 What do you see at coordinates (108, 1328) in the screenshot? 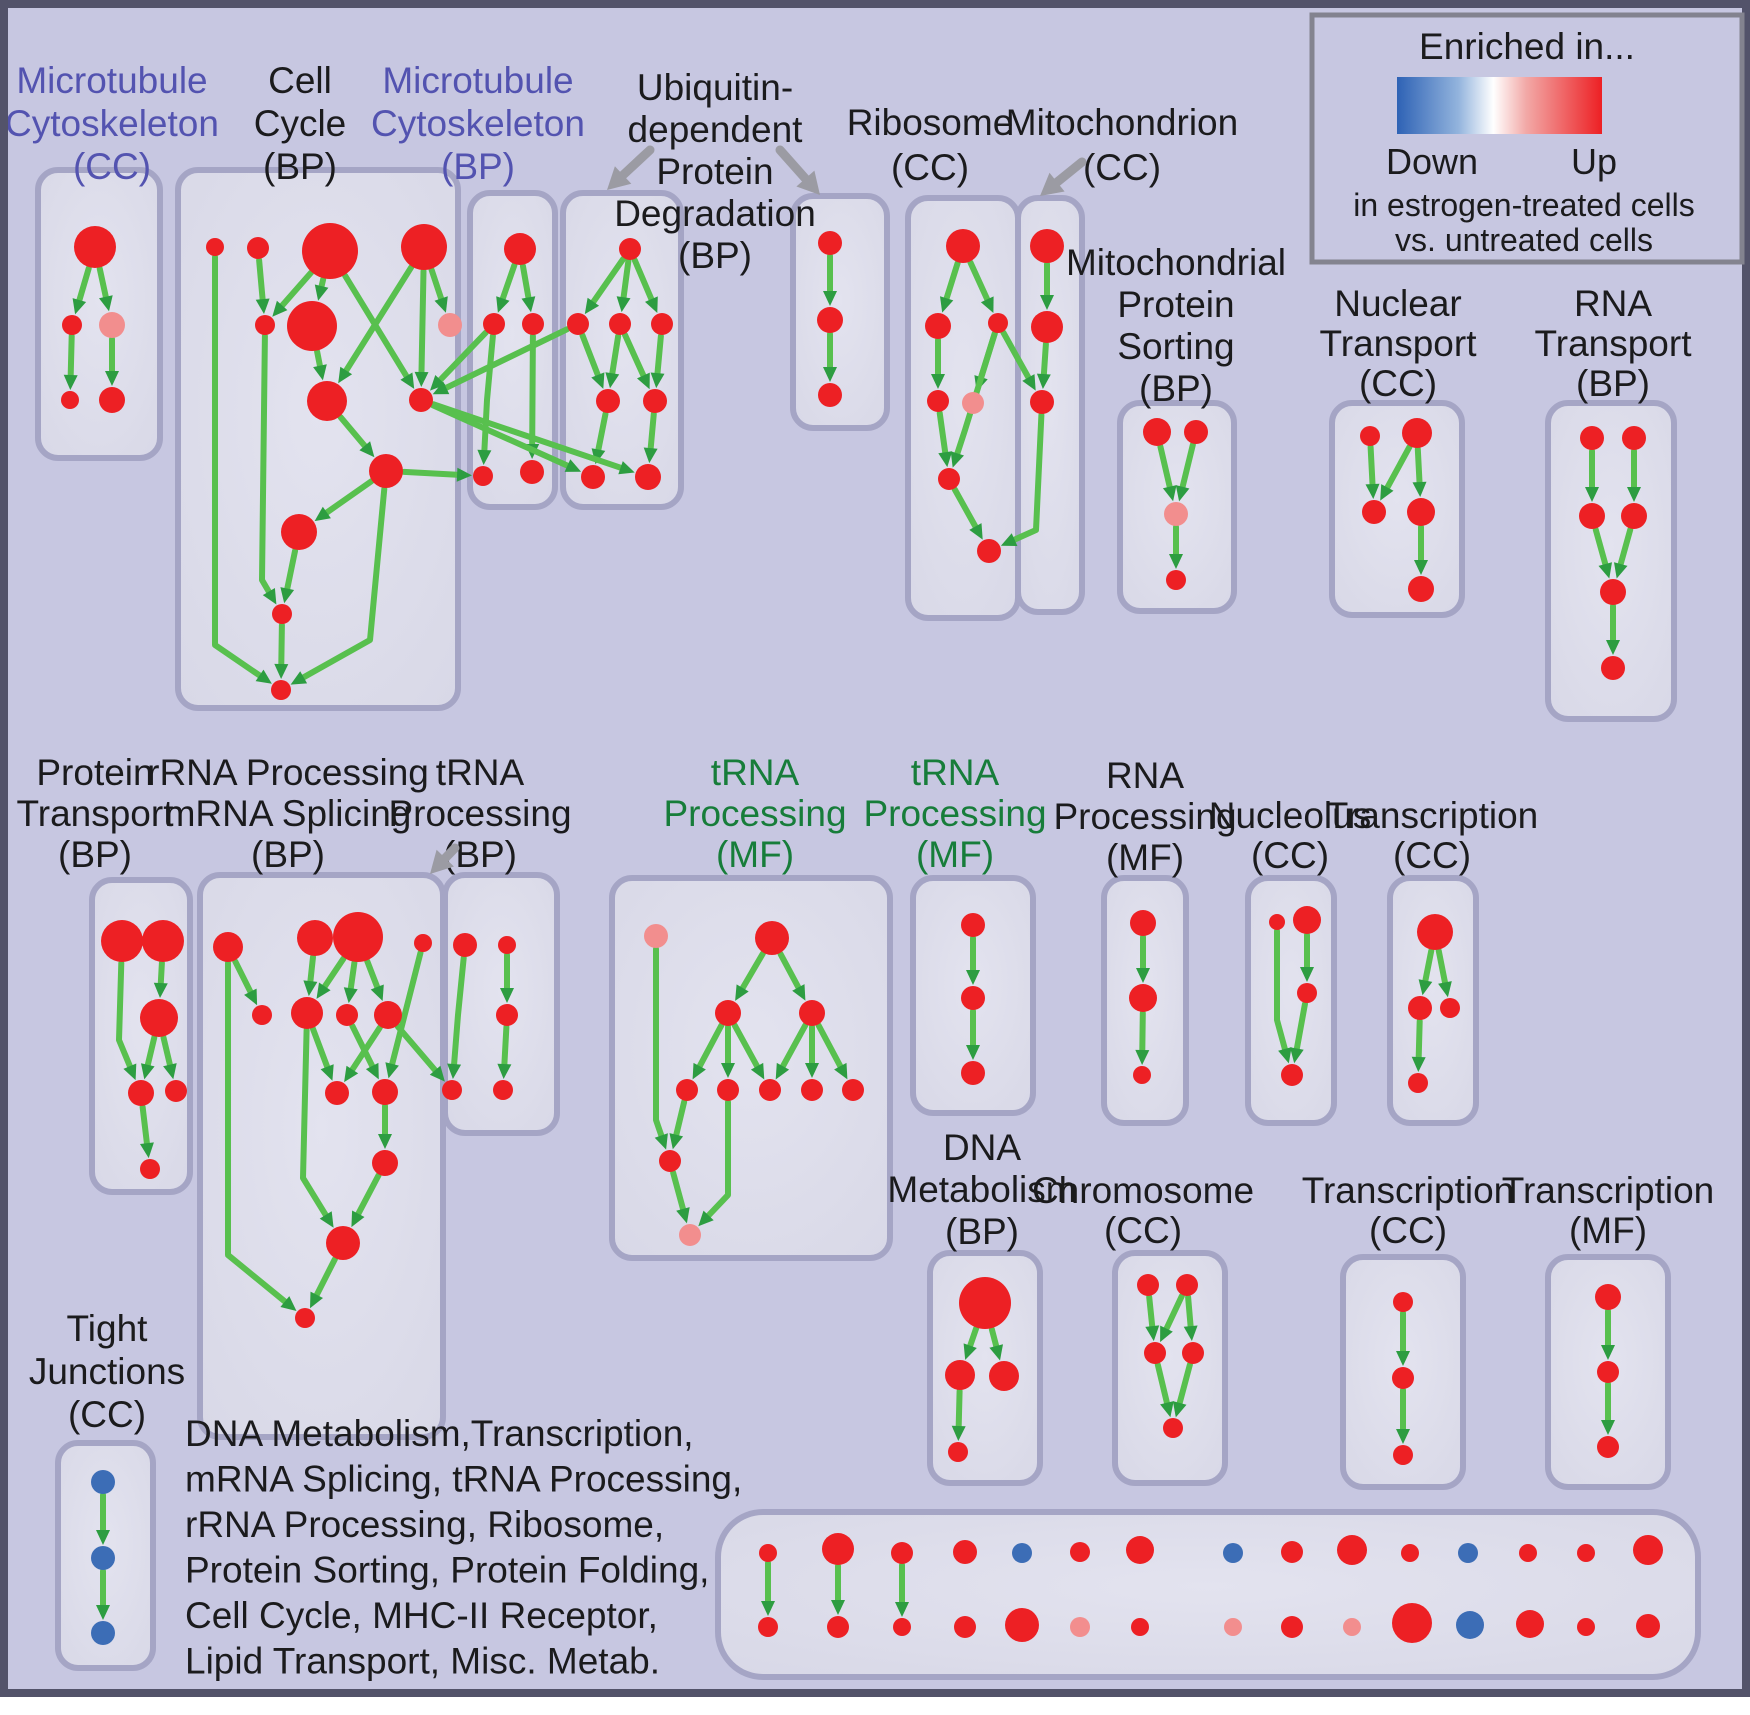
I see `cluster-label: Tight` at bounding box center [108, 1328].